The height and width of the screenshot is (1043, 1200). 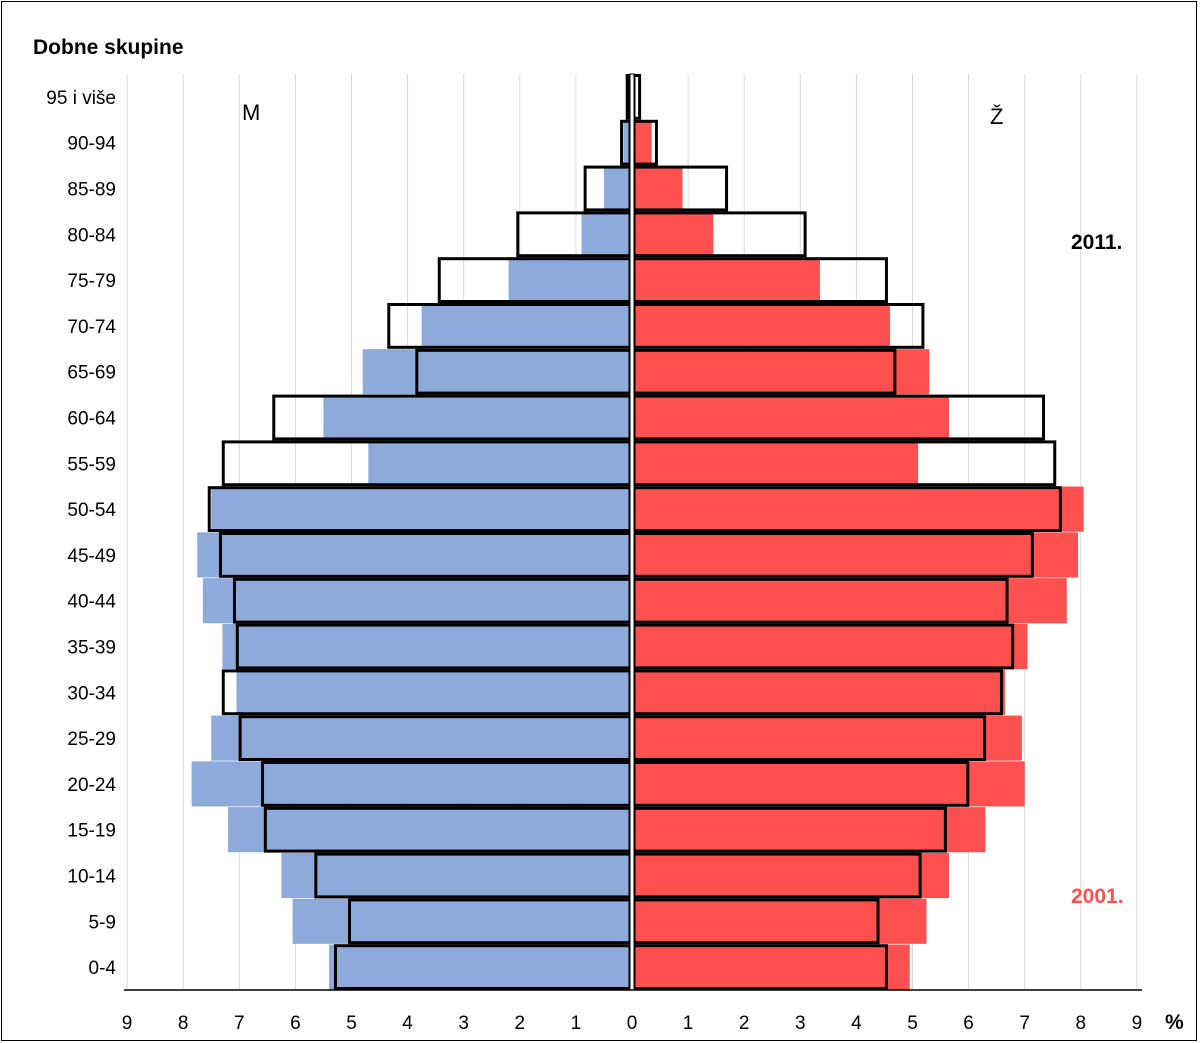 What do you see at coordinates (91, 190) in the screenshot?
I see `category-label: 85-89` at bounding box center [91, 190].